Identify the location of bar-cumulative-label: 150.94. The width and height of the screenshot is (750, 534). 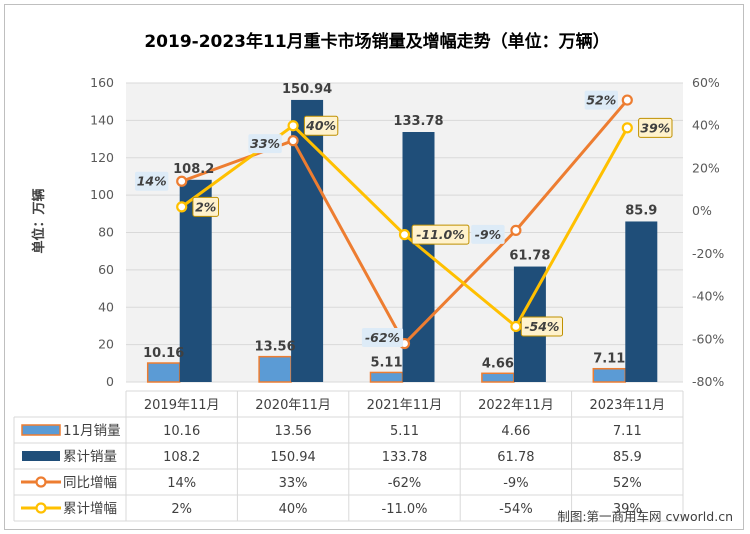
(307, 89).